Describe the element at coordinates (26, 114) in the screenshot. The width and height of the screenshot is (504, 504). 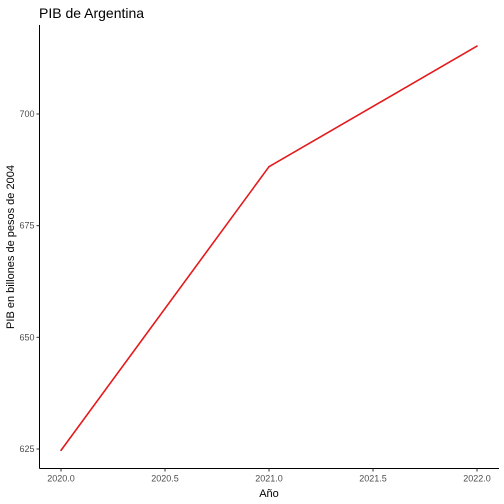
I see `y-tick-label: 700` at that location.